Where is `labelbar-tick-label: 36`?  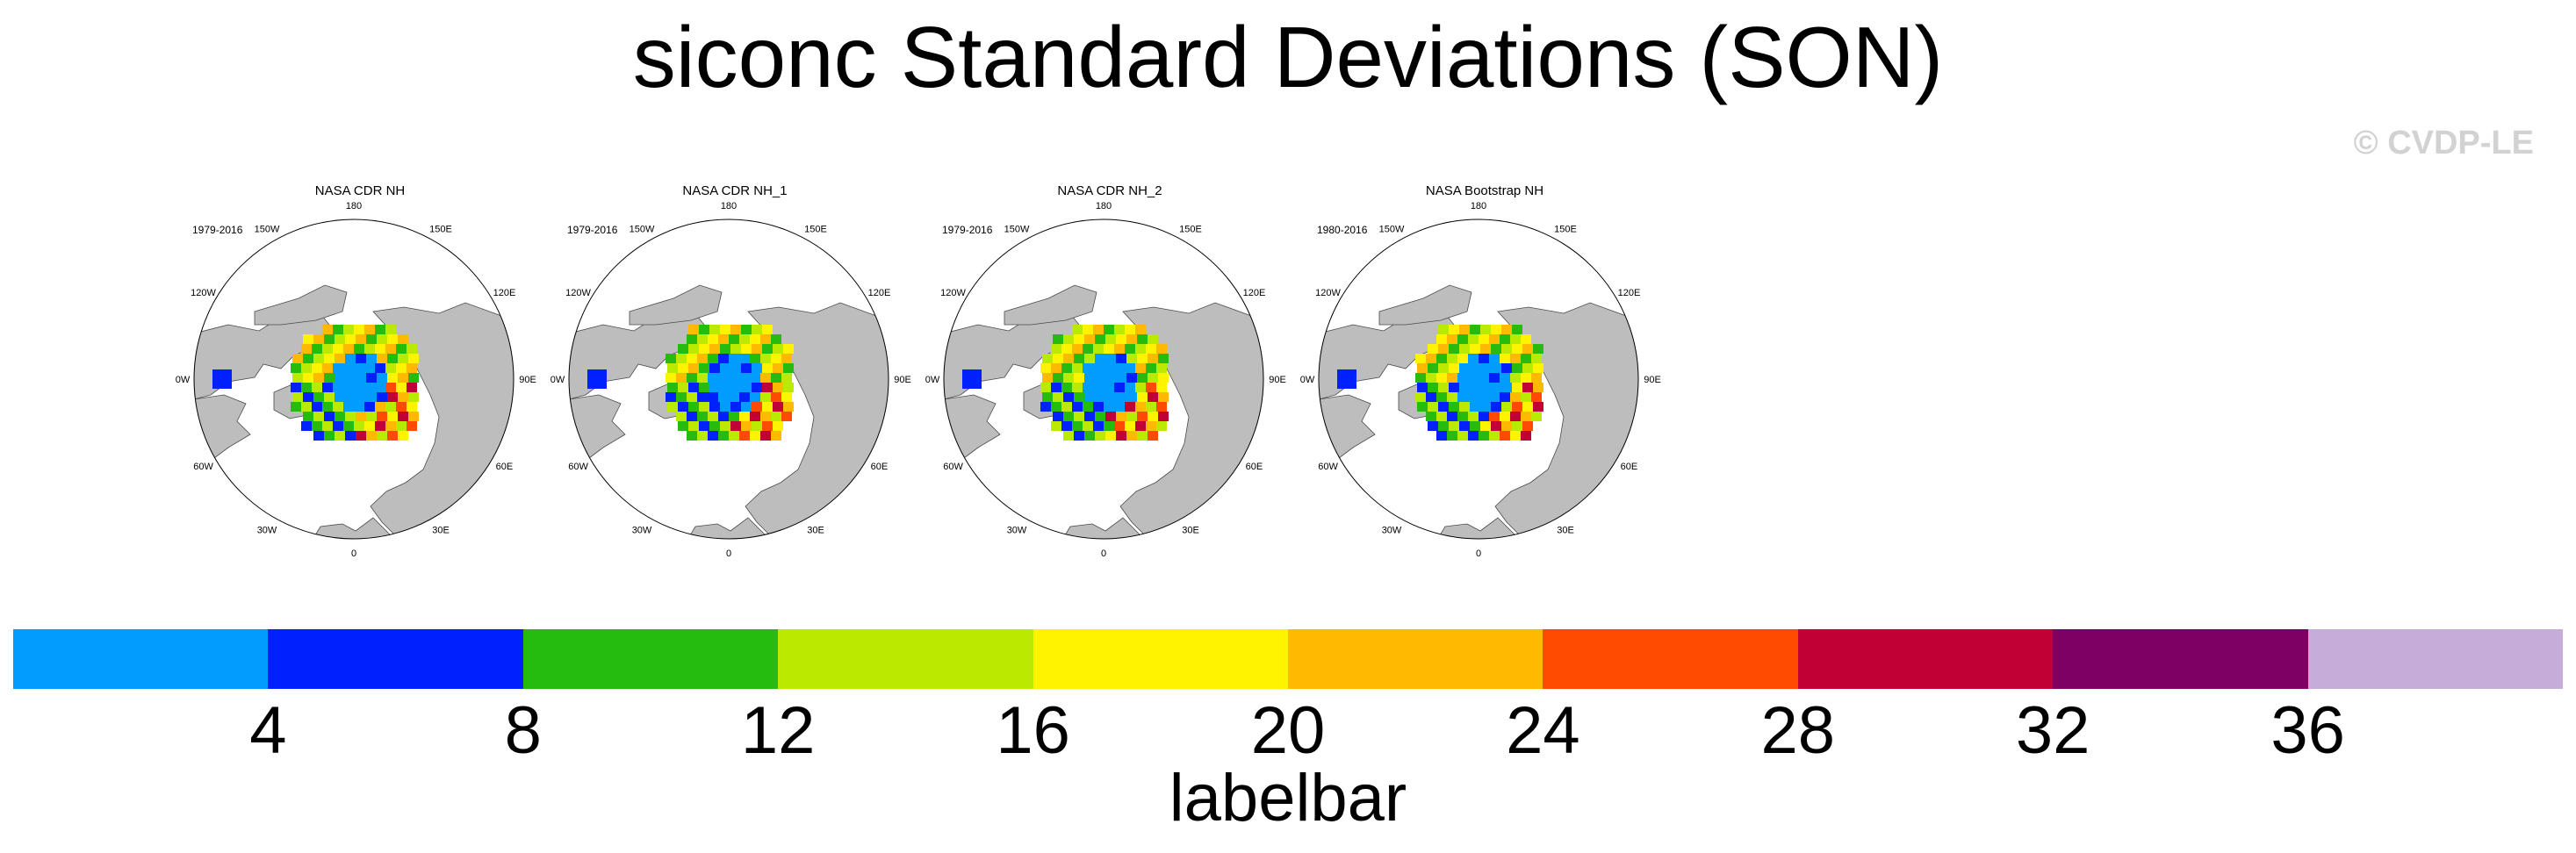 labelbar-tick-label: 36 is located at coordinates (2307, 730).